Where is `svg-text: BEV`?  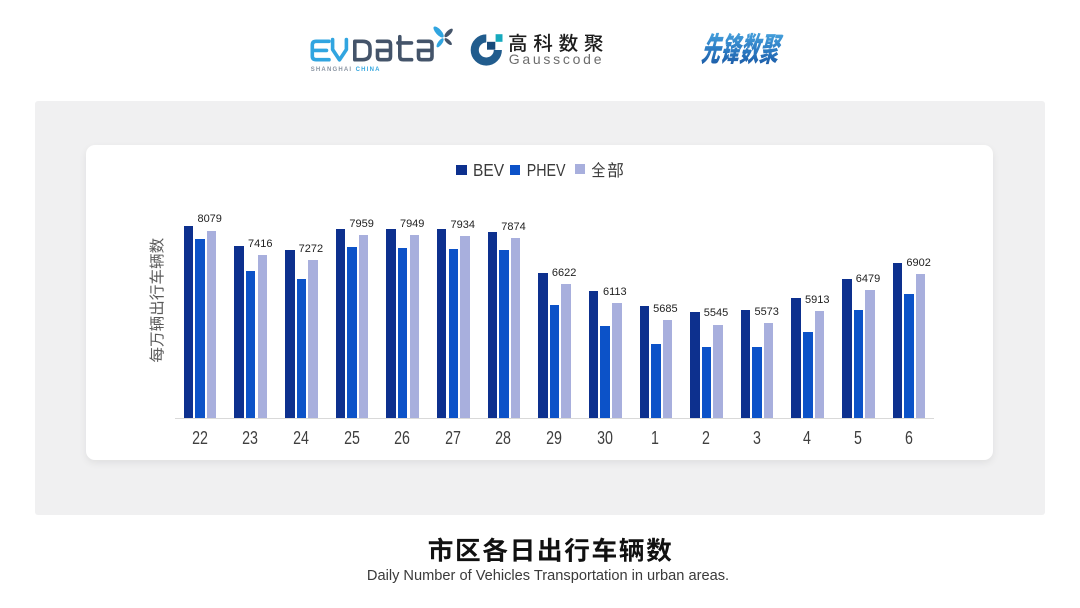 svg-text: BEV is located at coordinates (488, 170).